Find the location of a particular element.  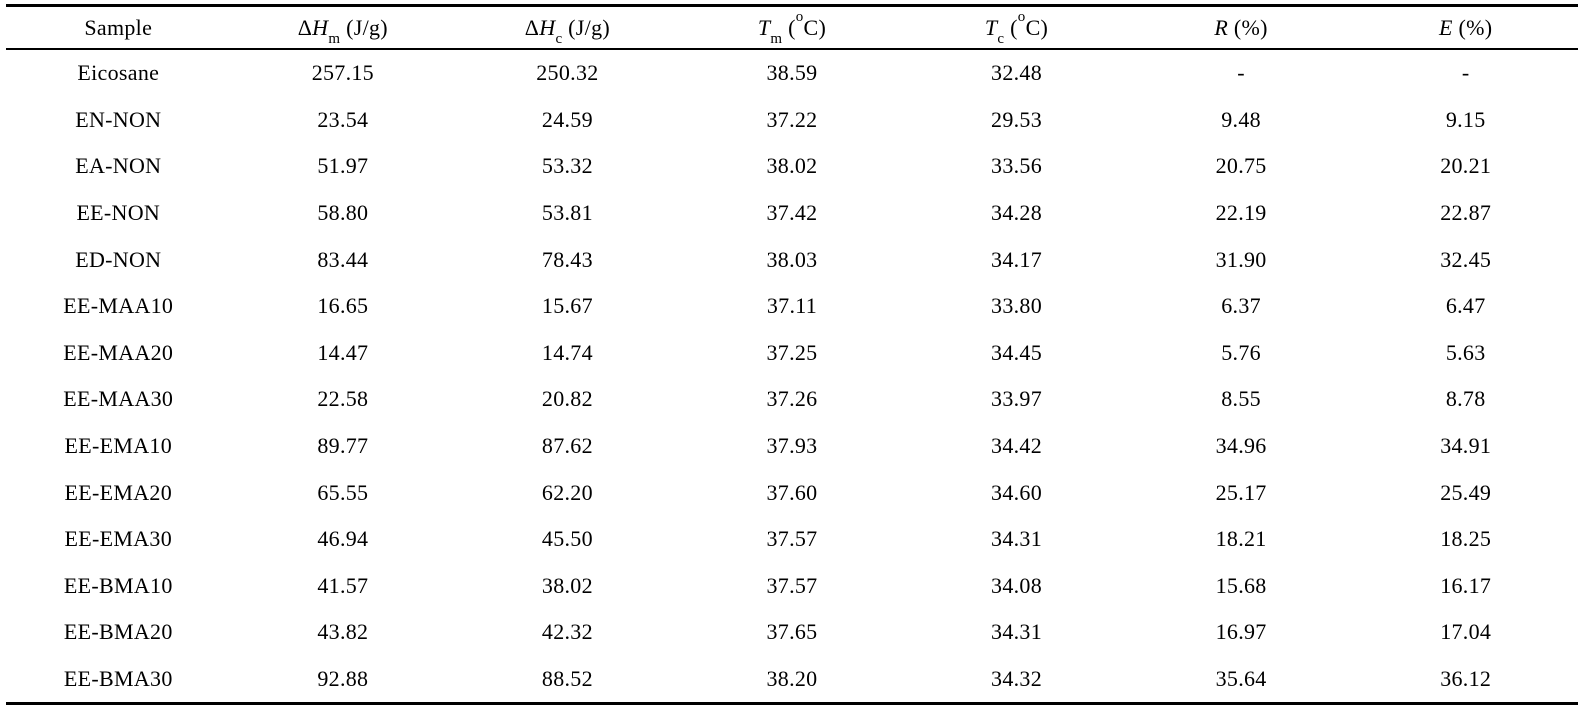

value-cell: 34.45 is located at coordinates (1017, 352).